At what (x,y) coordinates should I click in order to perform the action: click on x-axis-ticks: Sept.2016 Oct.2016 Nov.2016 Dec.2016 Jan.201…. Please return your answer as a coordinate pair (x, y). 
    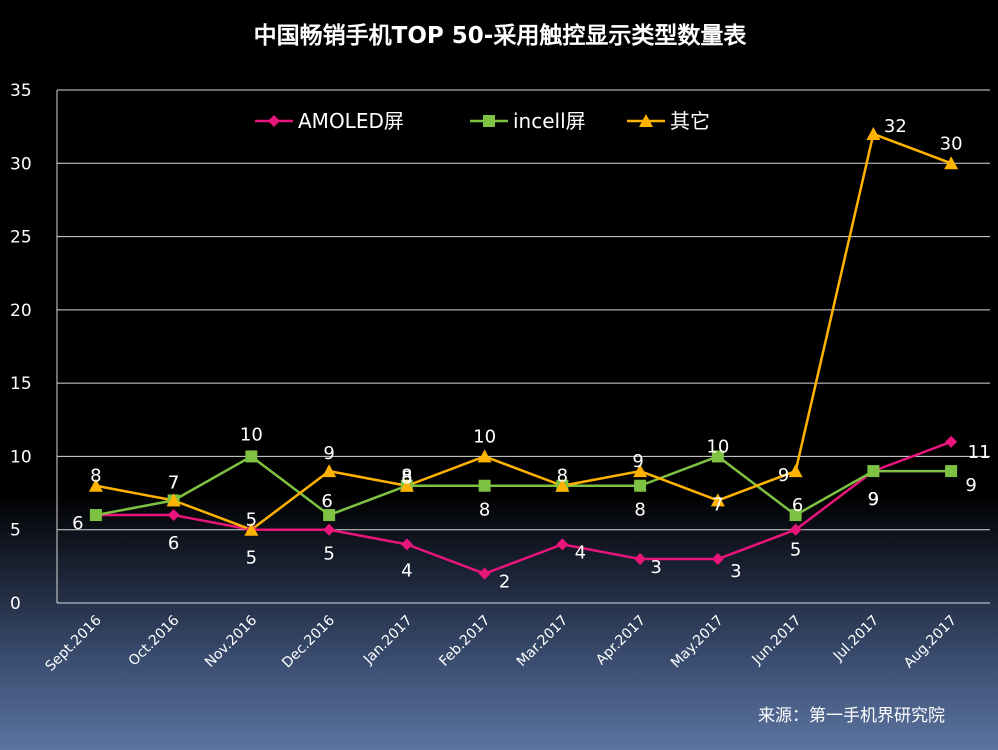
    Looking at the image, I should click on (501, 643).